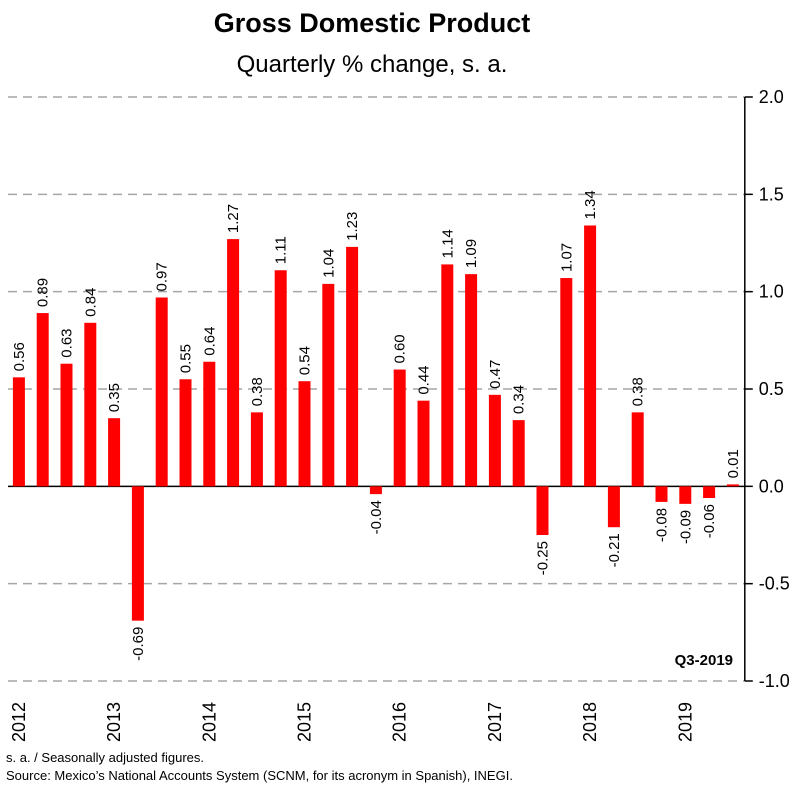 The image size is (804, 787). What do you see at coordinates (209, 341) in the screenshot?
I see `data-label: 0.64` at bounding box center [209, 341].